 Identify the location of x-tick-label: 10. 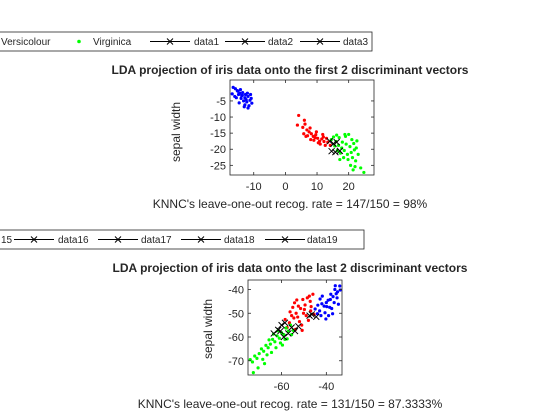
(317, 187).